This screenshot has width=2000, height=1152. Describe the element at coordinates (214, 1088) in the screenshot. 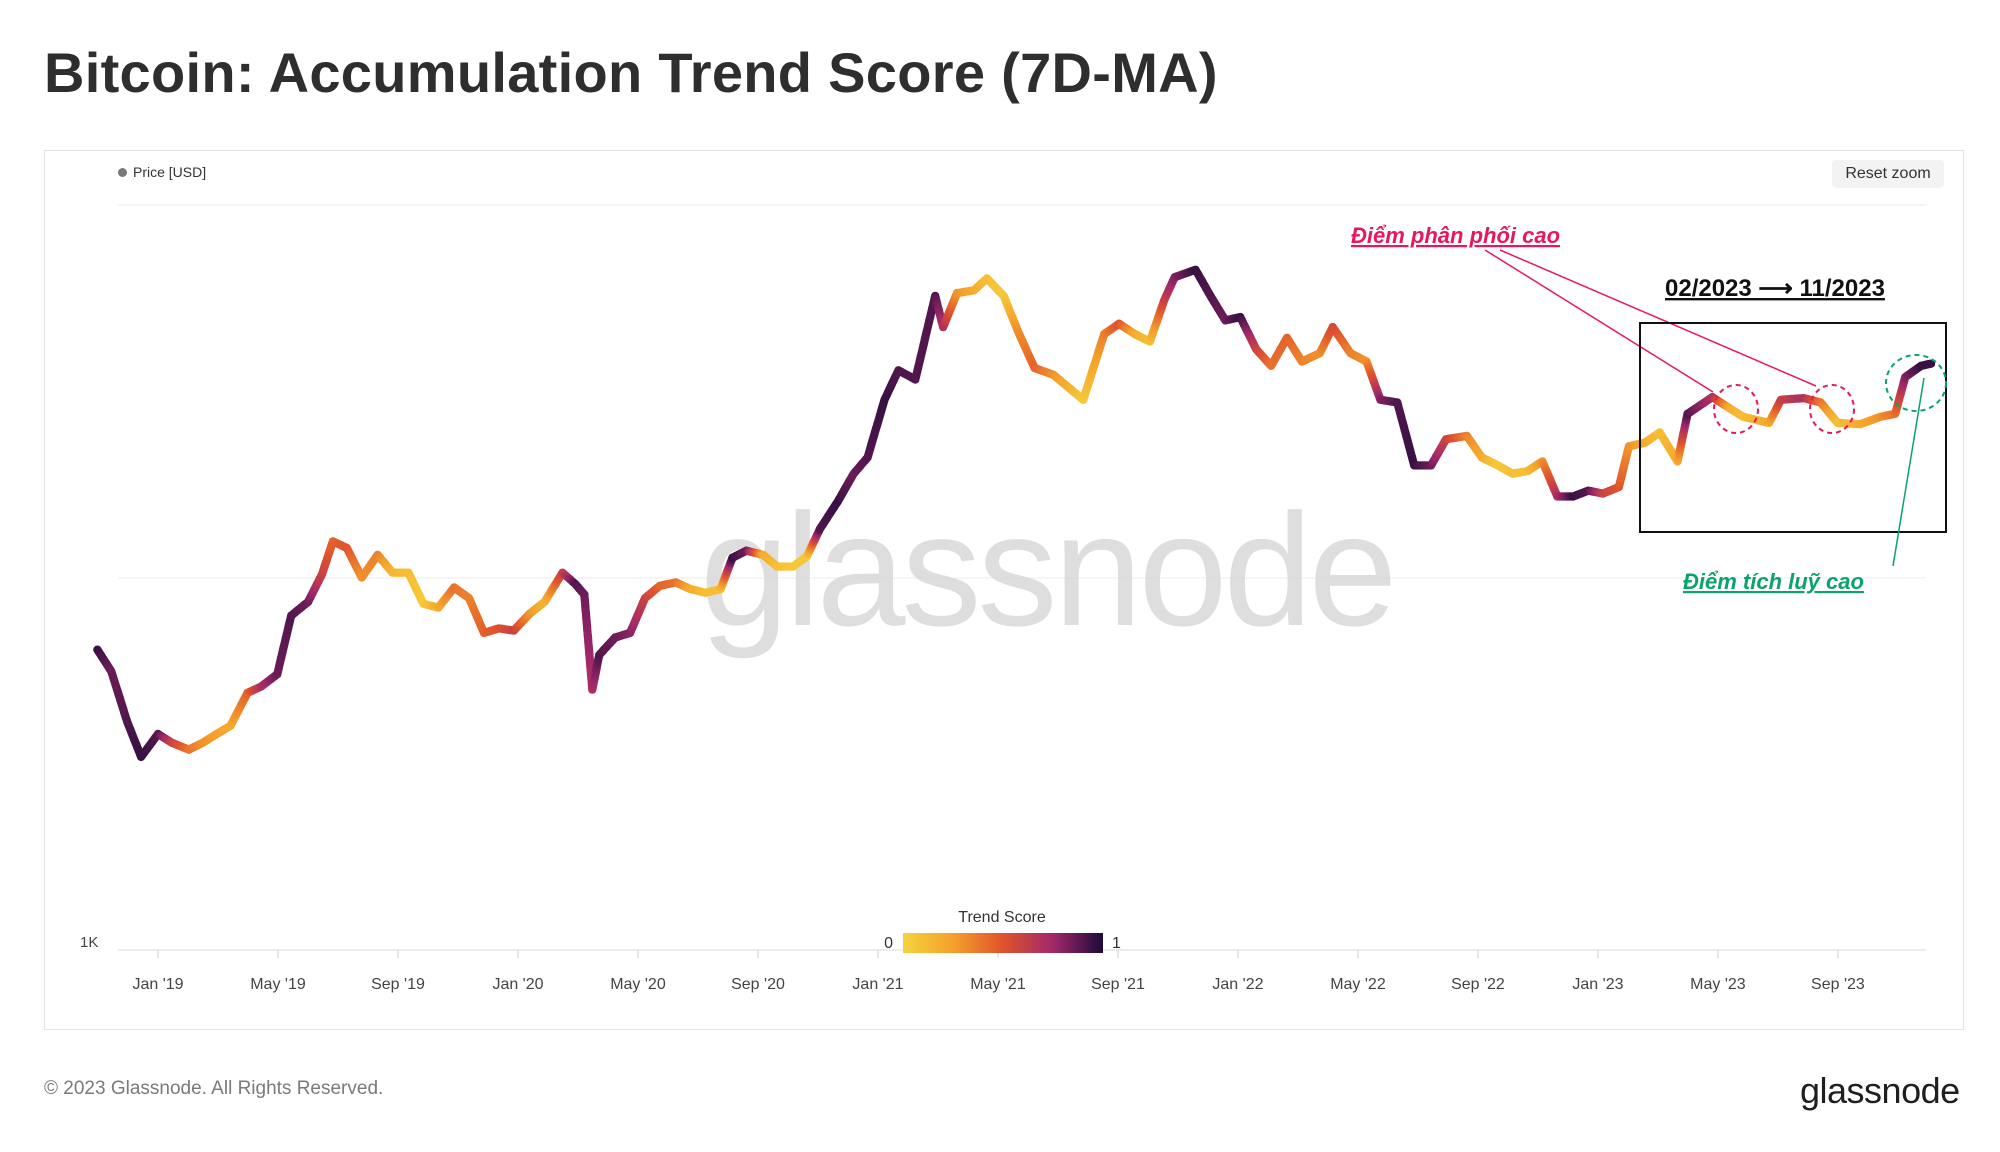

I see `copyright-text: © 2023 Glassnode. All Rights Reserved.` at that location.